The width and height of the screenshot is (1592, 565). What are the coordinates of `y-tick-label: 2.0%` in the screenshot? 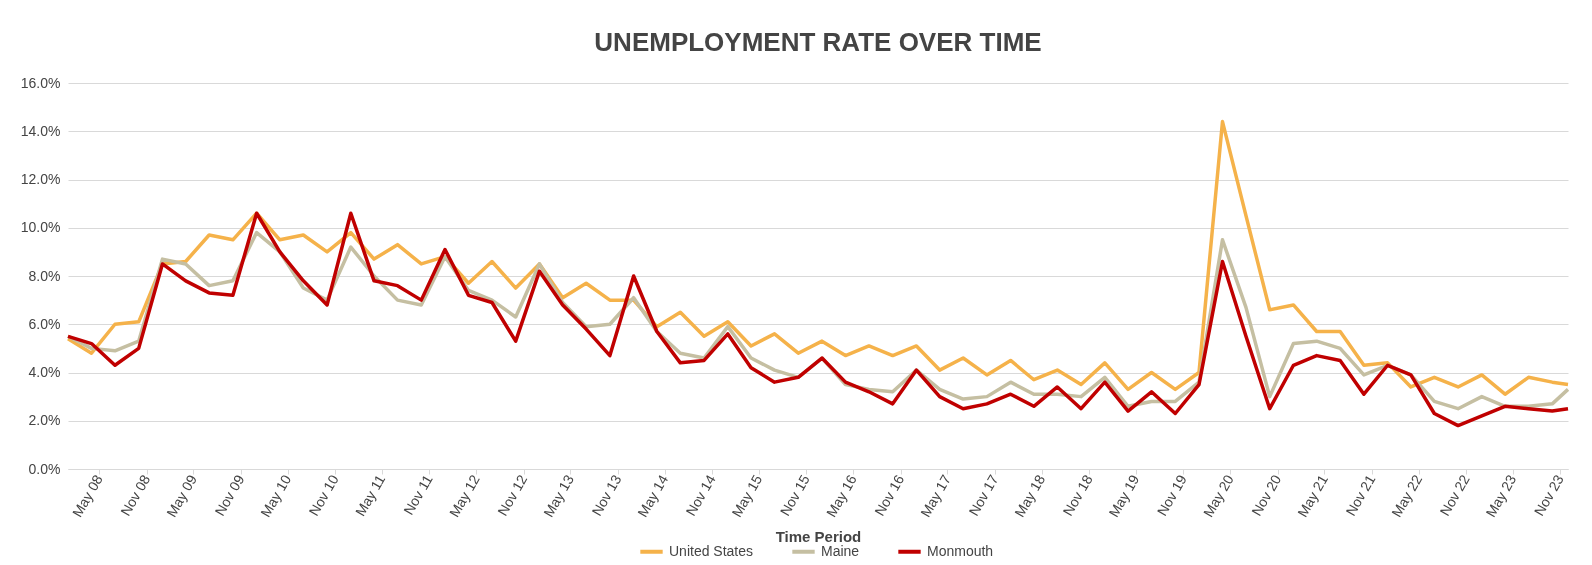 It's located at (44, 420).